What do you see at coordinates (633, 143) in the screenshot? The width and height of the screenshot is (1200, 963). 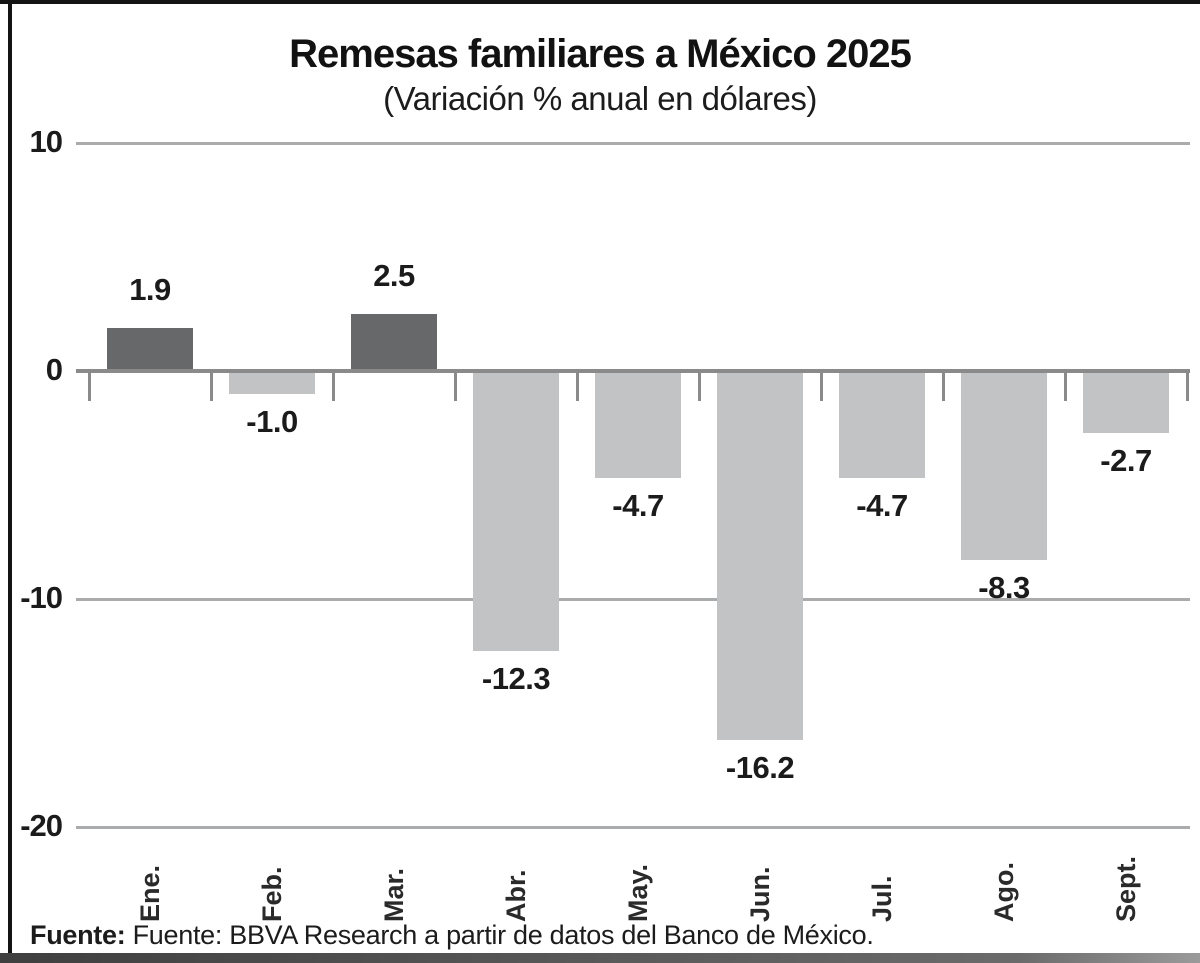 I see `gridline-y10` at bounding box center [633, 143].